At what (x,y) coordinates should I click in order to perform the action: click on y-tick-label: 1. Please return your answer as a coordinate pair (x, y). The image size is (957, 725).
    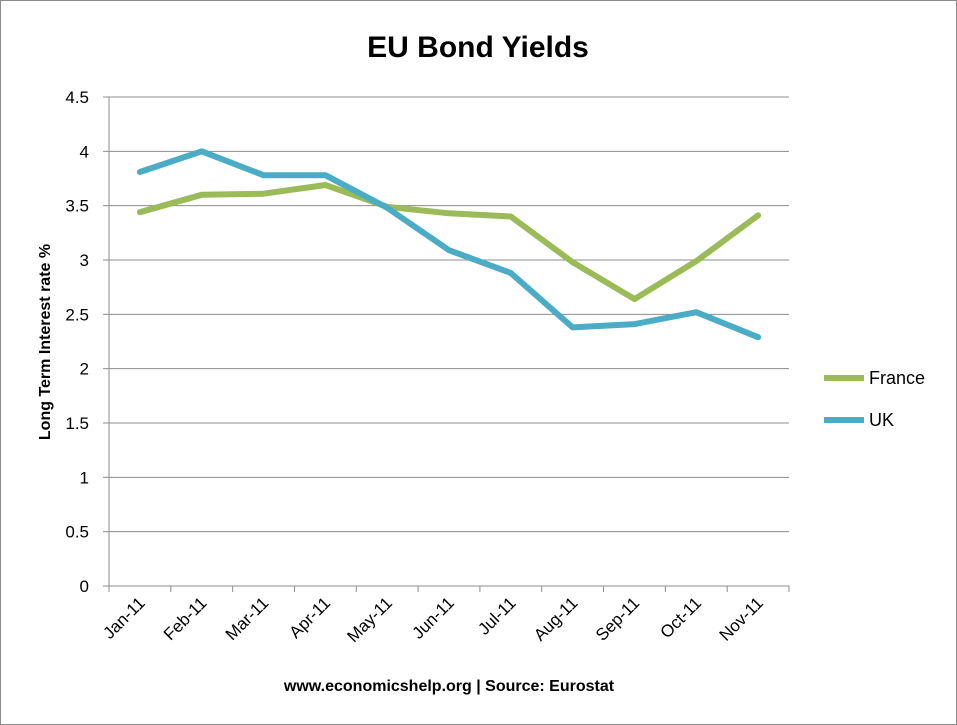
    Looking at the image, I should click on (84, 477).